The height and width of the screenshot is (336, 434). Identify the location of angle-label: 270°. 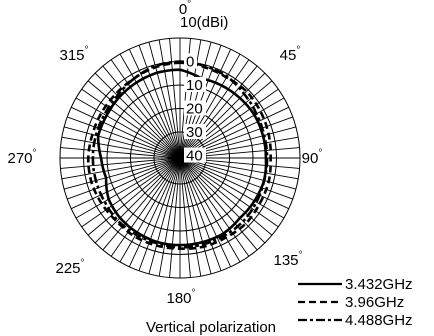
(21, 157).